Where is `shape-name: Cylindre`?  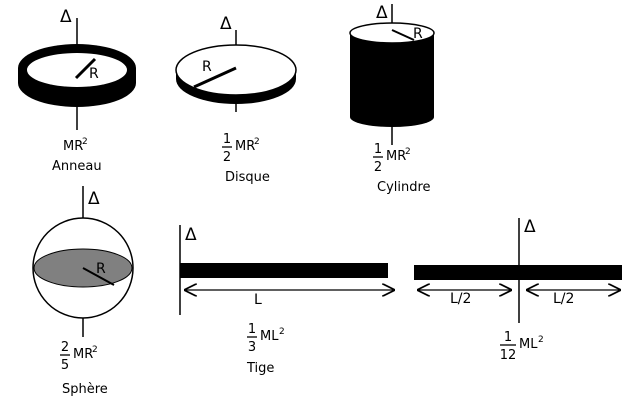 shape-name: Cylindre is located at coordinates (404, 187).